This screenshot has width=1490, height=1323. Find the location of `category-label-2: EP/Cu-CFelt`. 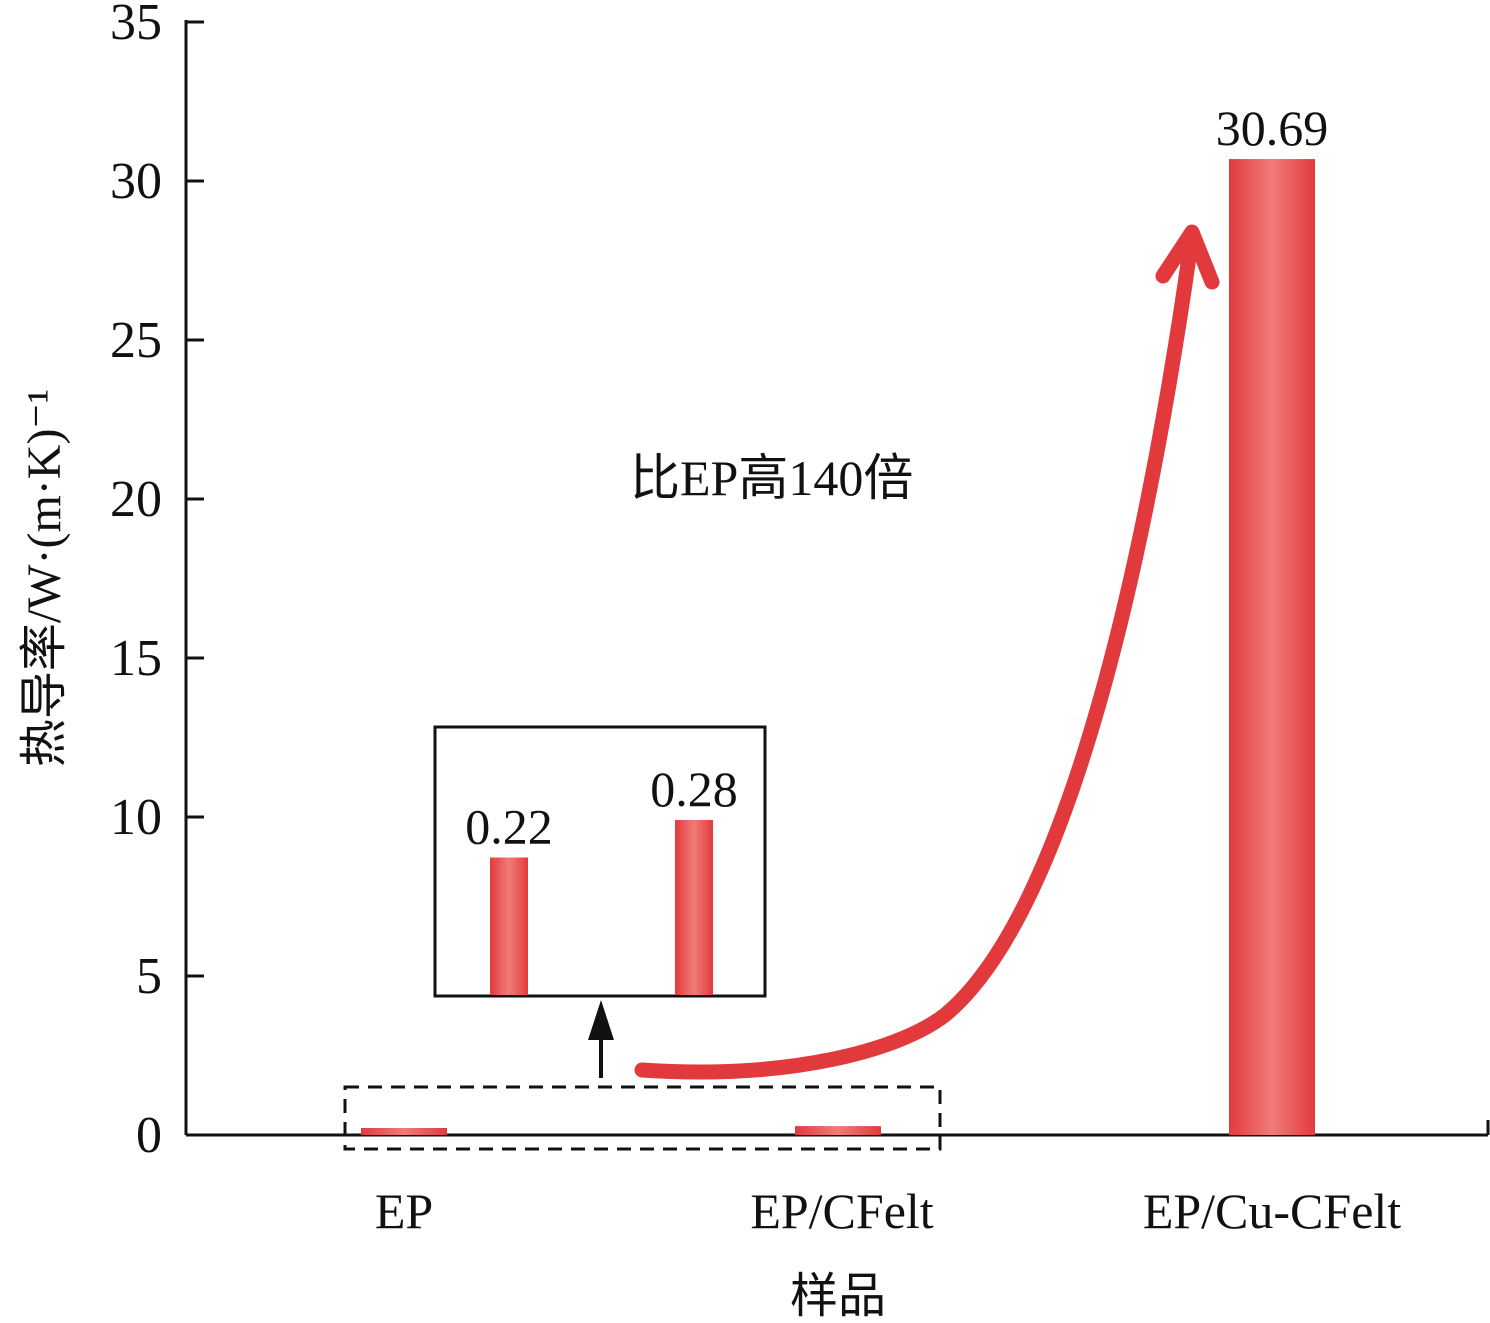

category-label-2: EP/Cu-CFelt is located at coordinates (1272, 1211).